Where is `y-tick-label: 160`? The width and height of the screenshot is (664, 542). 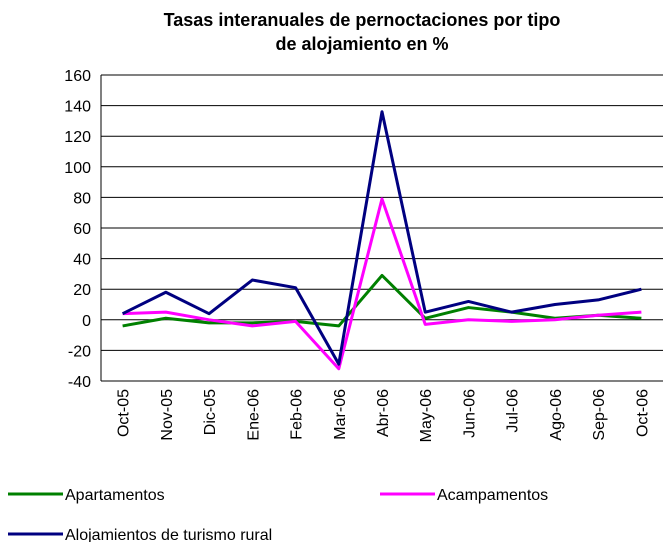
y-tick-label: 160 is located at coordinates (77, 76).